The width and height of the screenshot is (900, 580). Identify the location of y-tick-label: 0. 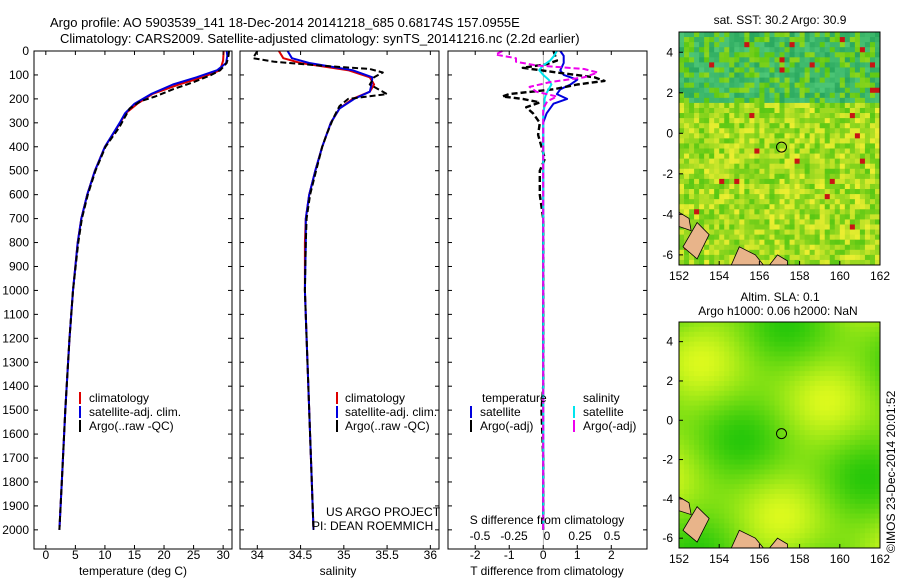
(25, 51).